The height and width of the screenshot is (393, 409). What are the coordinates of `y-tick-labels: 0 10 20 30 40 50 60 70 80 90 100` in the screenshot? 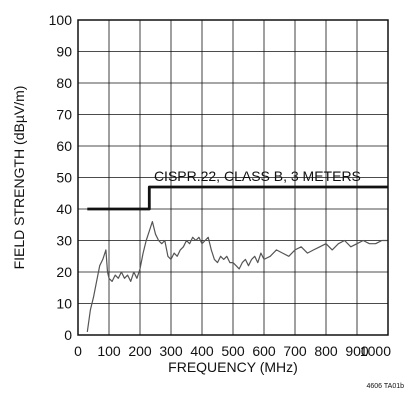 It's located at (61, 177).